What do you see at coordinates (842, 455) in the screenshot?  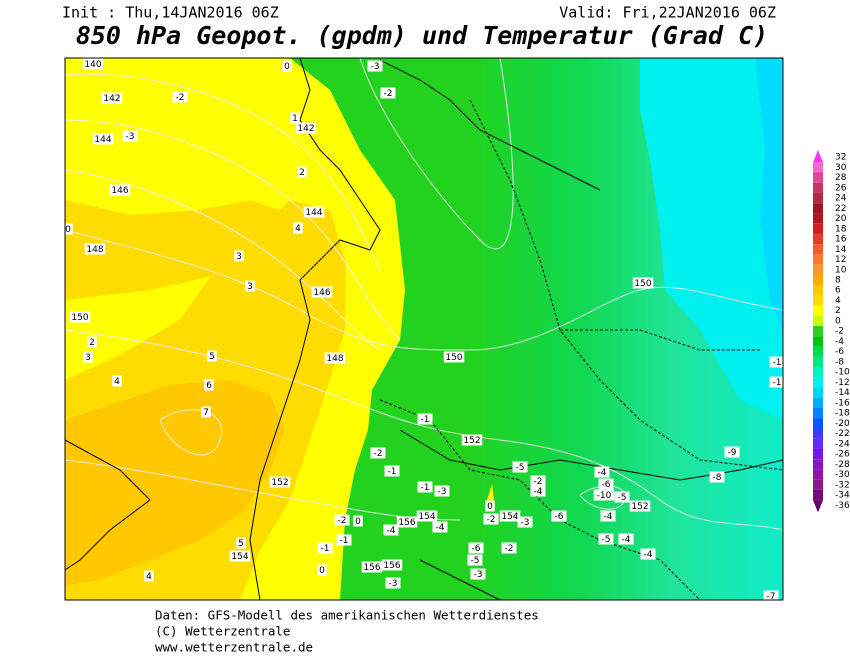 I see `legend-label: -26` at bounding box center [842, 455].